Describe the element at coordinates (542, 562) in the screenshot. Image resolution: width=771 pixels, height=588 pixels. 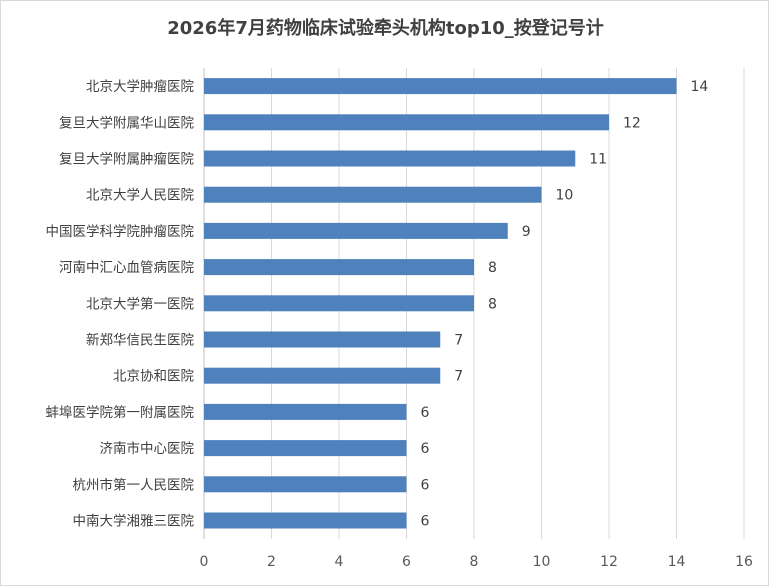
I see `x-tick-label: 10` at that location.